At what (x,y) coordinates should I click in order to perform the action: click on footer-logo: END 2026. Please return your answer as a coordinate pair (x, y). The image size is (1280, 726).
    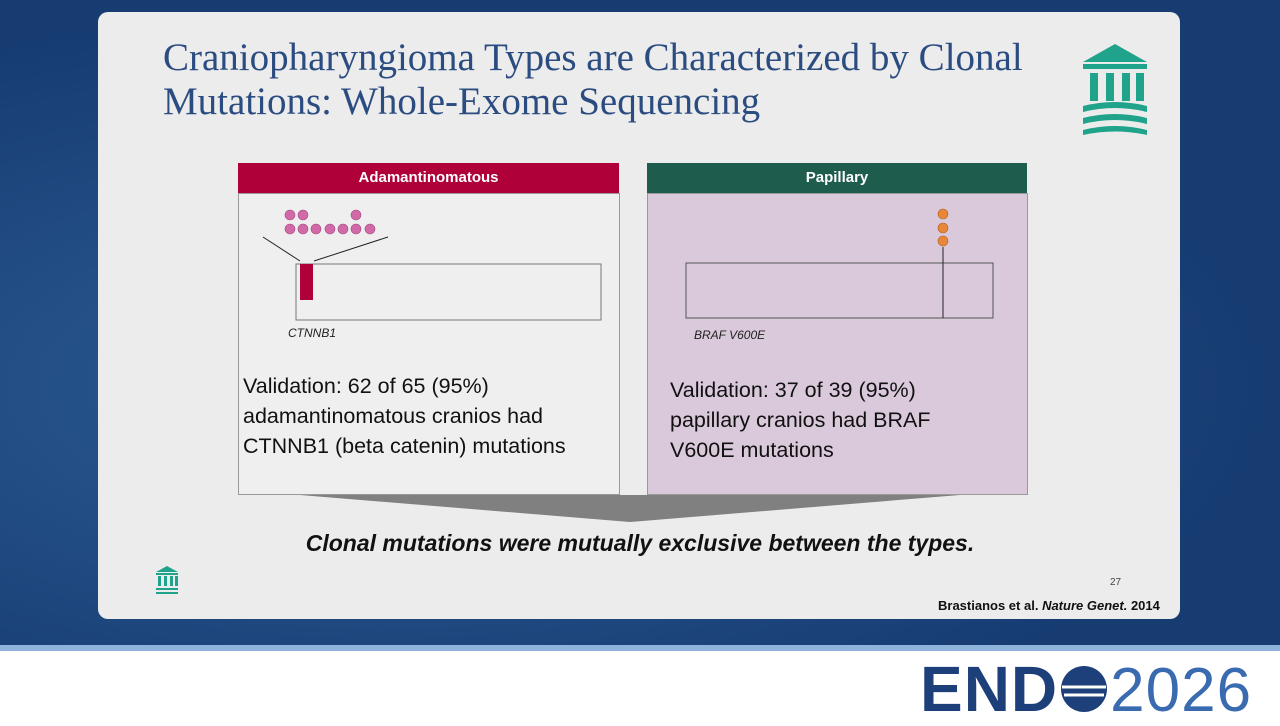
    Looking at the image, I should click on (1086, 689).